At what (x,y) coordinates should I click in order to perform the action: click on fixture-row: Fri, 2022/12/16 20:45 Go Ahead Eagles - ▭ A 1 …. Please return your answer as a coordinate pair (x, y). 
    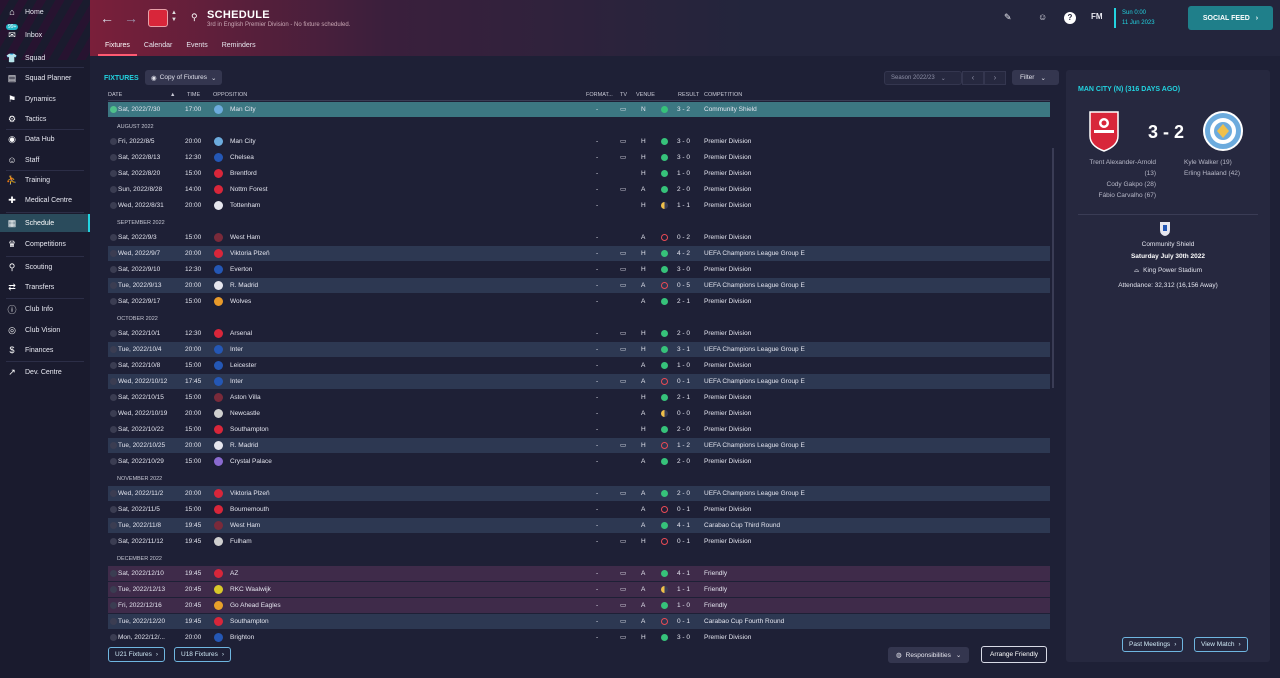
    Looking at the image, I should click on (579, 605).